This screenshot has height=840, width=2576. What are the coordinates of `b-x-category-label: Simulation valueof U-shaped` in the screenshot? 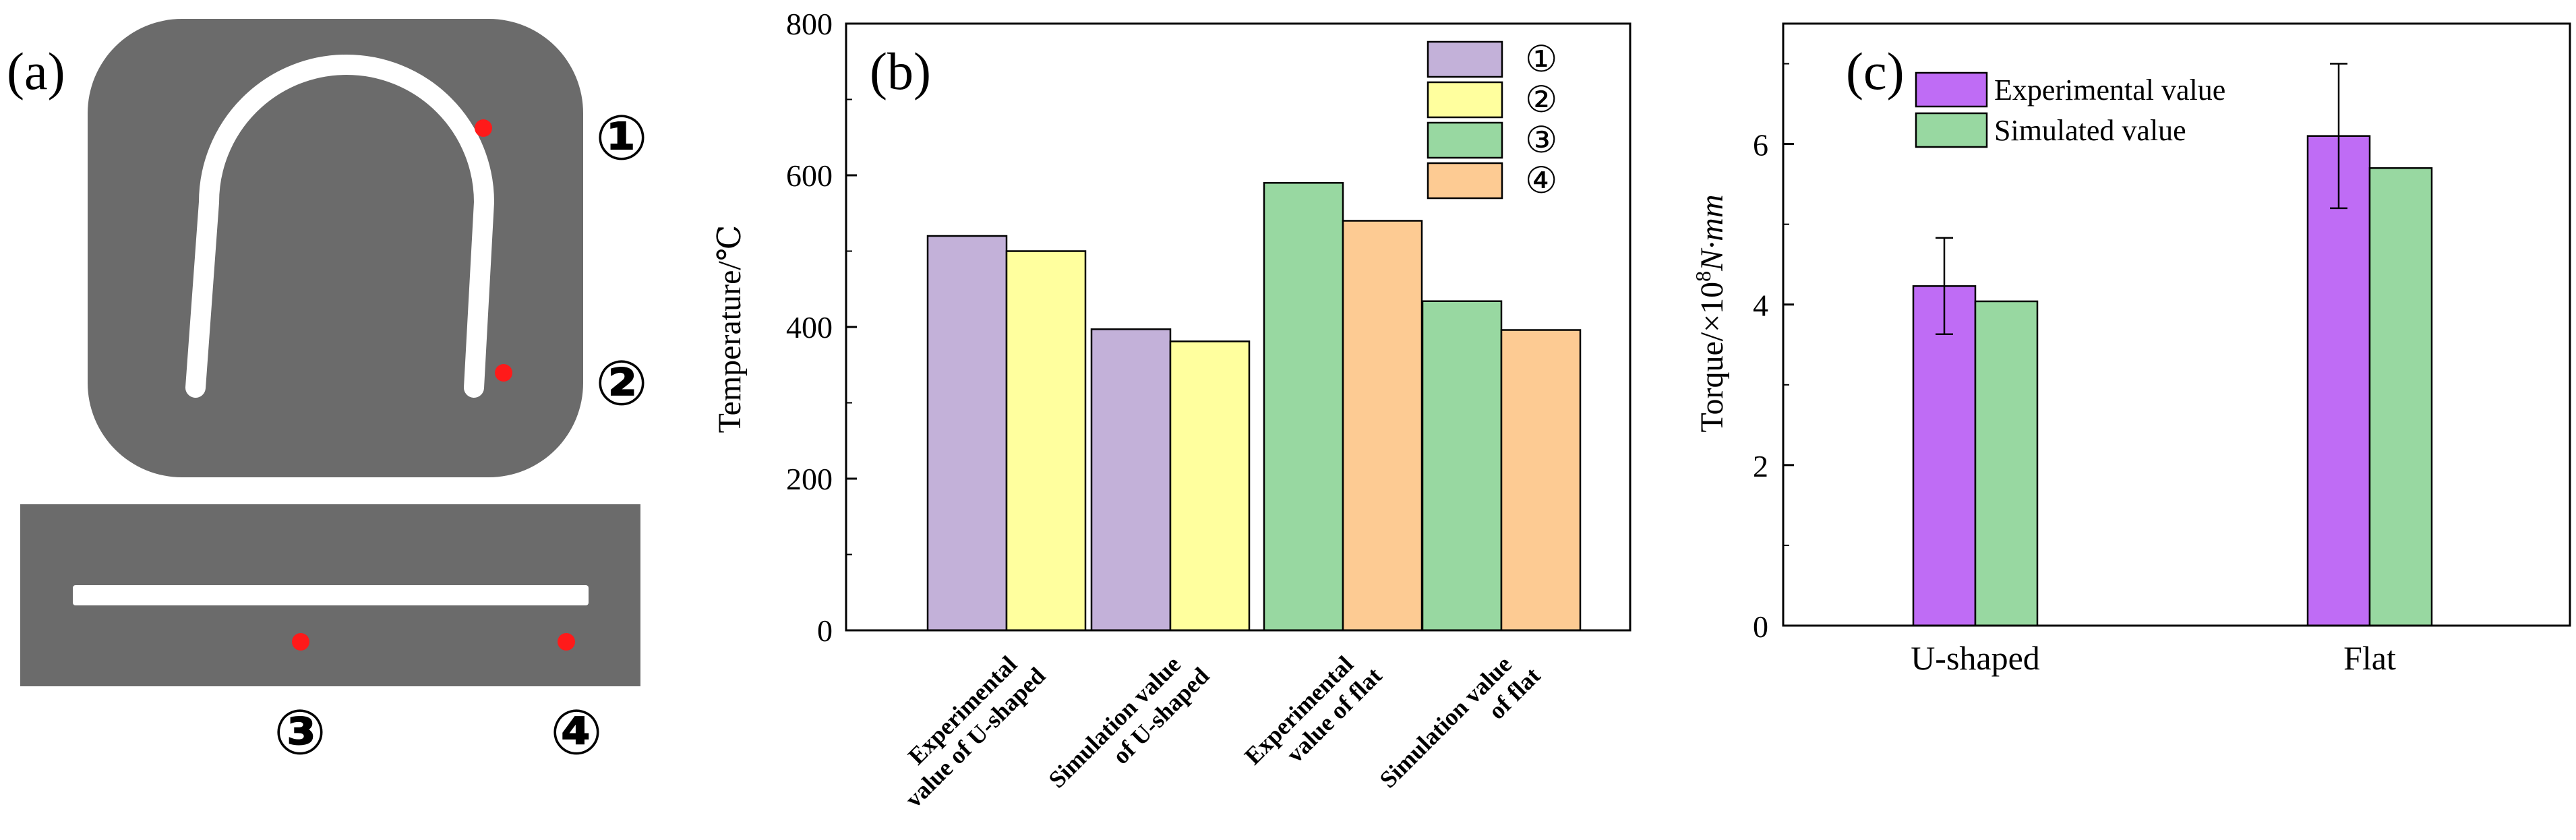 It's located at (1128, 727).